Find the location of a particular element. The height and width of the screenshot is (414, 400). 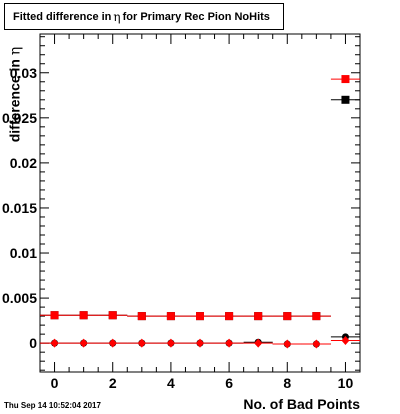

chart-title-prefix: Fitted difference in is located at coordinates (62, 16).